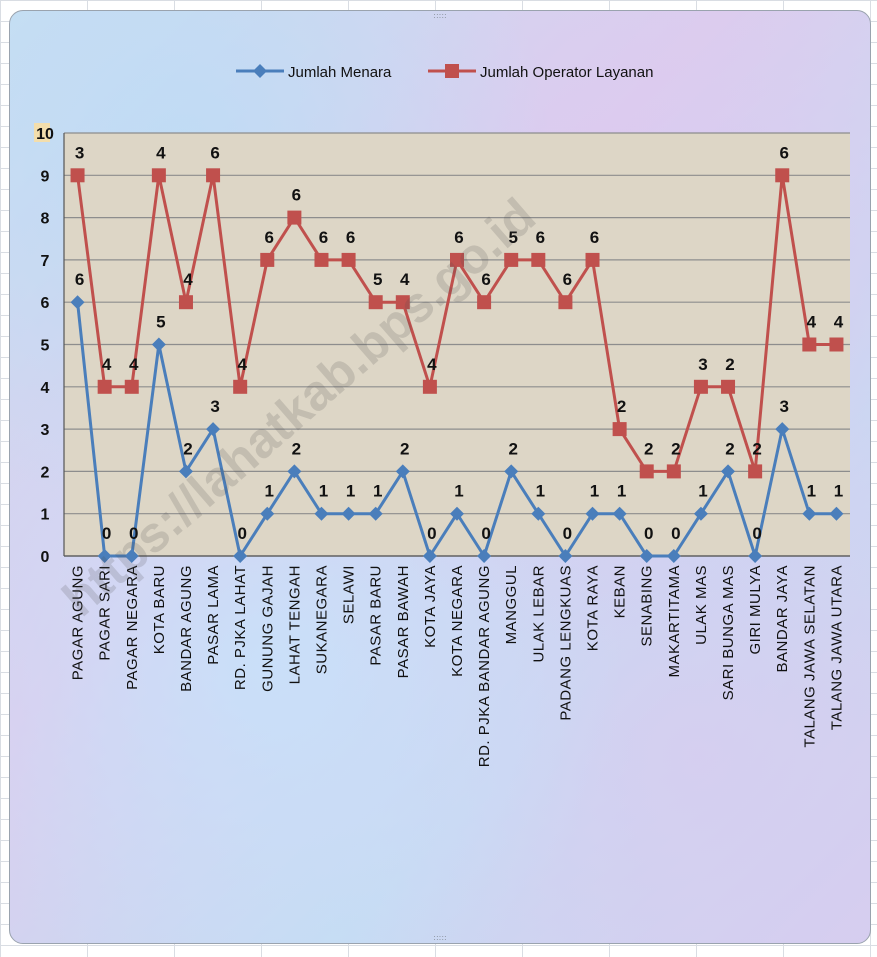  What do you see at coordinates (593, 608) in the screenshot?
I see `x-category-label: KOTA RAYA` at bounding box center [593, 608].